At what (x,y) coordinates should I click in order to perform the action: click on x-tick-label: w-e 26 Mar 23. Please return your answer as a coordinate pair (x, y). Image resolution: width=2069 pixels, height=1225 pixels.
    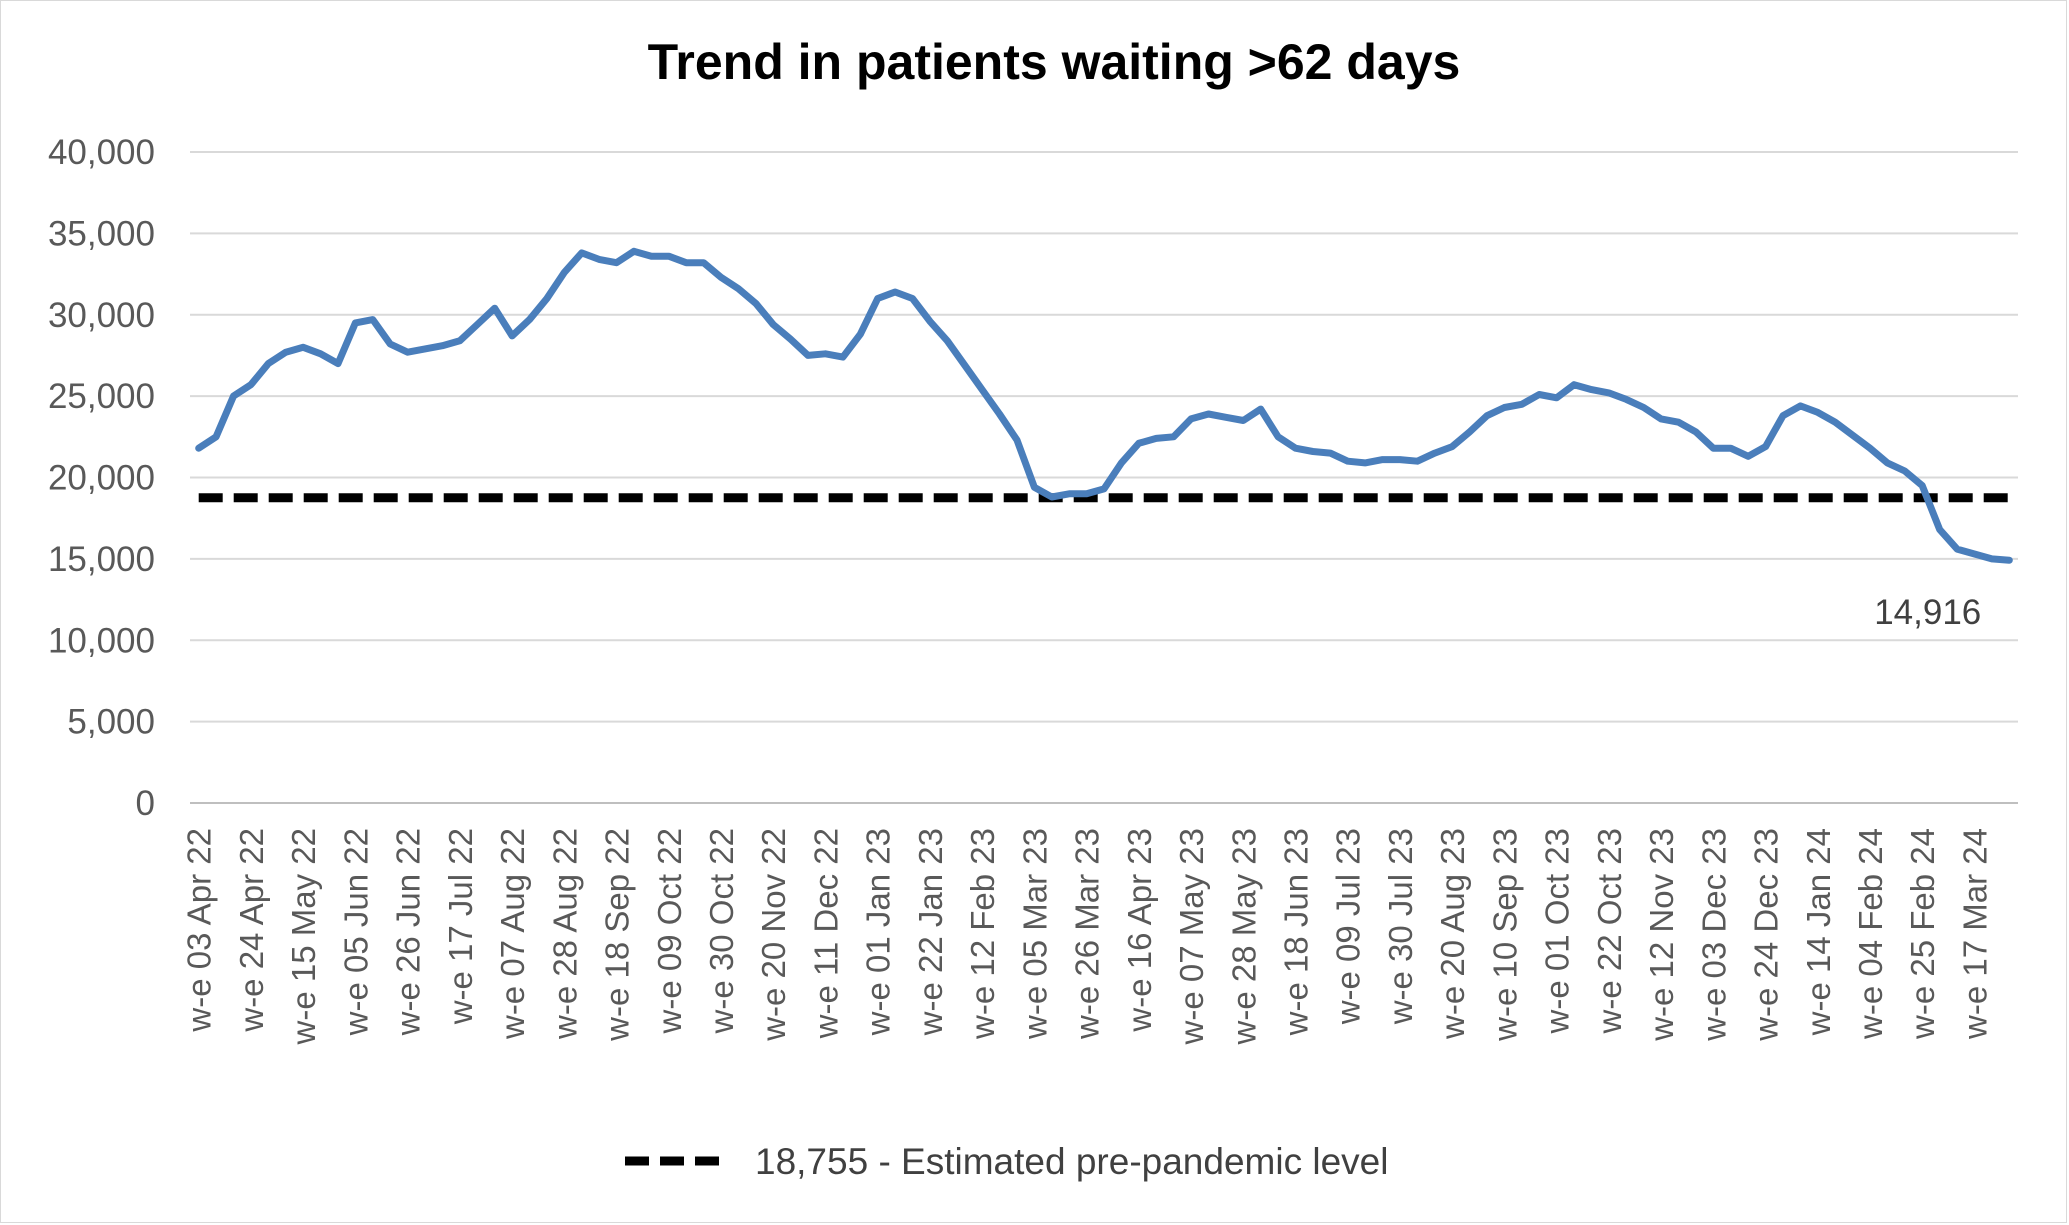
    Looking at the image, I should click on (1087, 934).